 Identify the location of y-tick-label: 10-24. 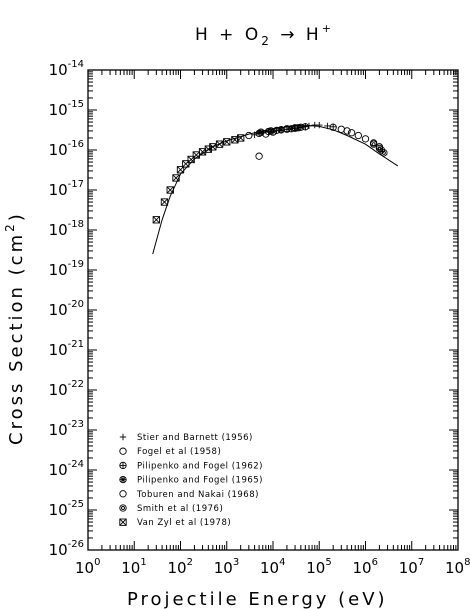
(66, 469).